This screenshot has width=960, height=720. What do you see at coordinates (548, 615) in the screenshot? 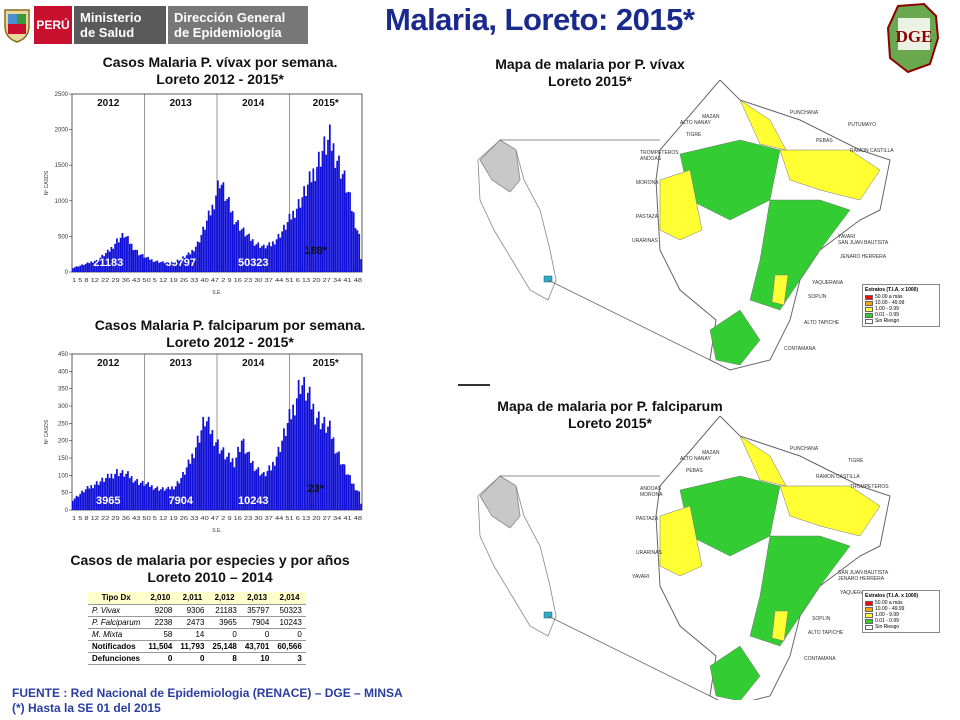
I see `location-marker` at bounding box center [548, 615].